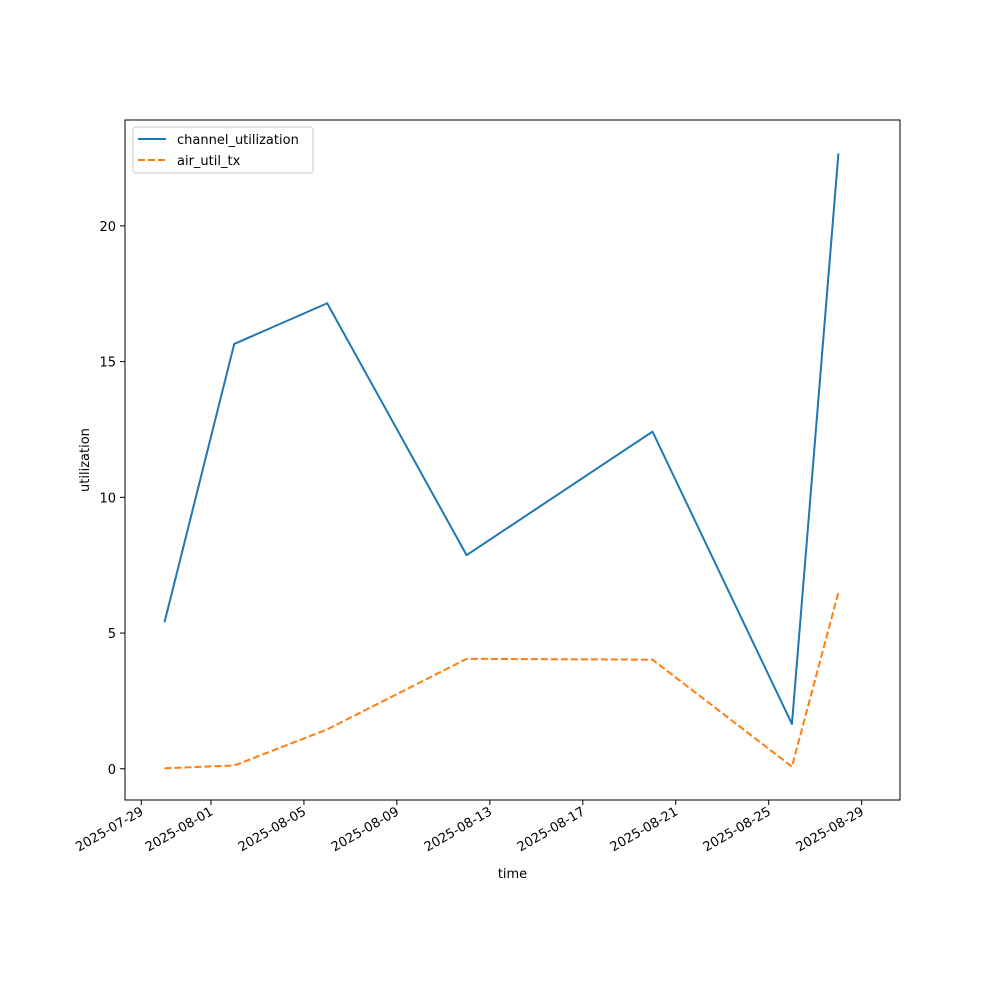 Image resolution: width=1000 pixels, height=1000 pixels. Describe the element at coordinates (209, 161) in the screenshot. I see `legend-label-air-util-tx: air_util_tx` at that location.